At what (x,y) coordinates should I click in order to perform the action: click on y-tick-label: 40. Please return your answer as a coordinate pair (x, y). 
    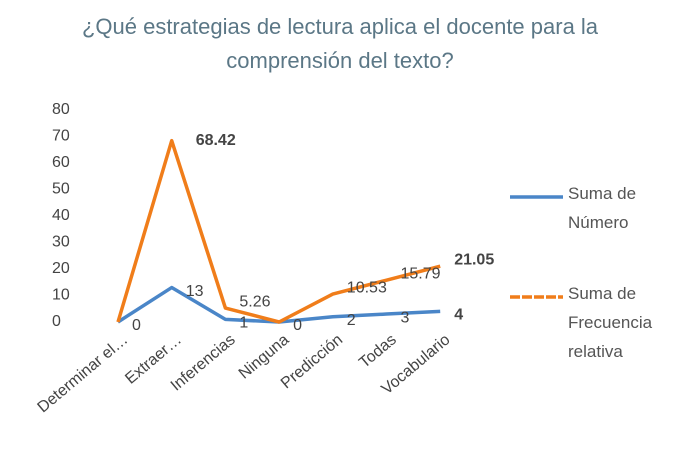
    Looking at the image, I should click on (61, 215).